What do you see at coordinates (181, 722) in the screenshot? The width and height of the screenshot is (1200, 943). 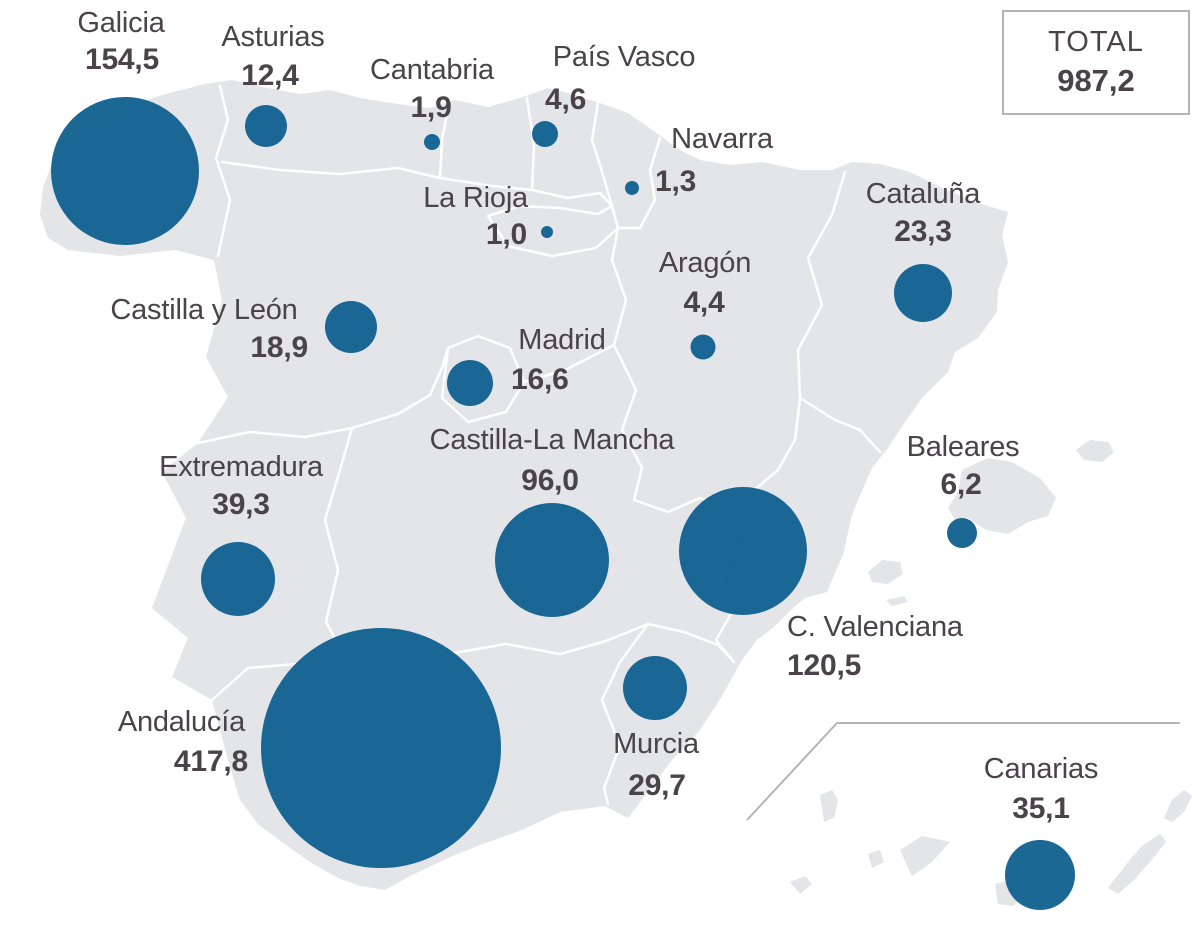 I see `name-label-andalucia: Andalucía` at bounding box center [181, 722].